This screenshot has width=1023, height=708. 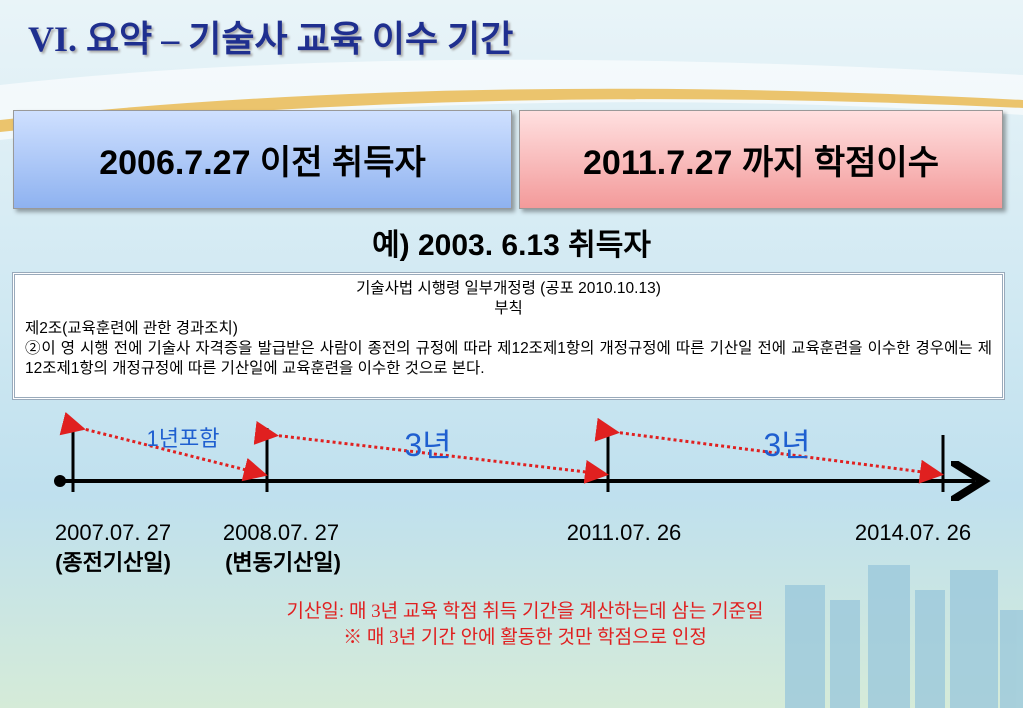 What do you see at coordinates (283, 562) in the screenshot?
I see `date-note: (변동기산일)` at bounding box center [283, 562].